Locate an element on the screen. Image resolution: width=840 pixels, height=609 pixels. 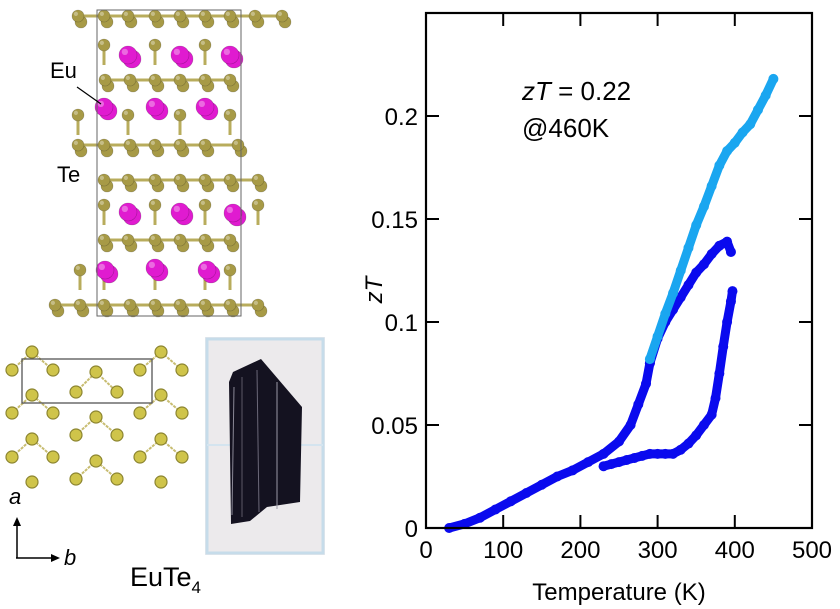
x-tick-label: 400 is located at coordinates (735, 550).